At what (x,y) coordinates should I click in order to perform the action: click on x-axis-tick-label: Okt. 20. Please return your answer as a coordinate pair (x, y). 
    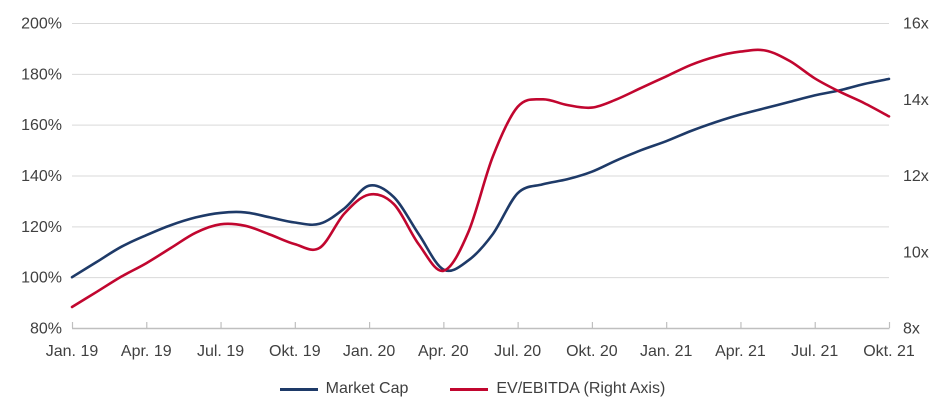
    Looking at the image, I should click on (592, 351).